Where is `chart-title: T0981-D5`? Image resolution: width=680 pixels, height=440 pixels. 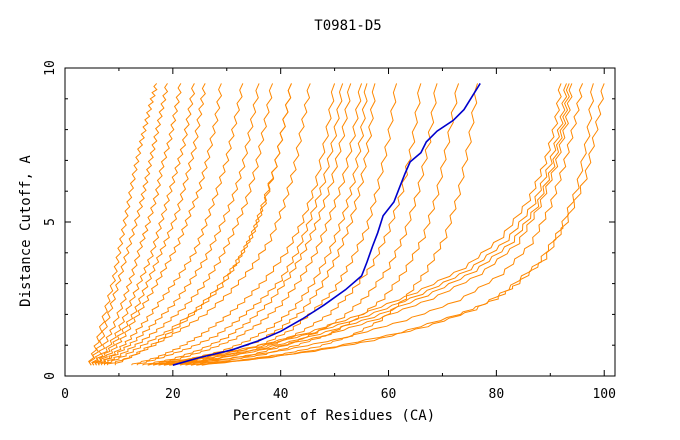 chart-title: T0981-D5 is located at coordinates (347, 26).